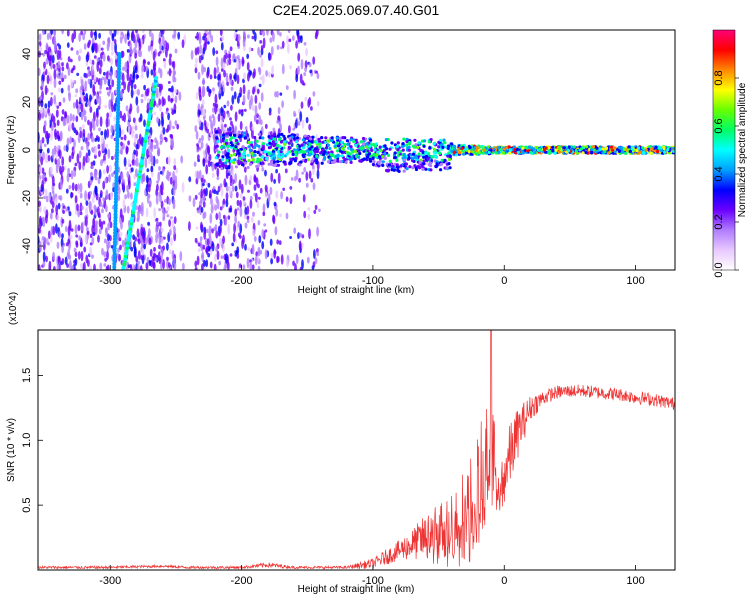 The width and height of the screenshot is (750, 600). I want to click on snr-y-multiplier: (x10^4), so click(13, 308).